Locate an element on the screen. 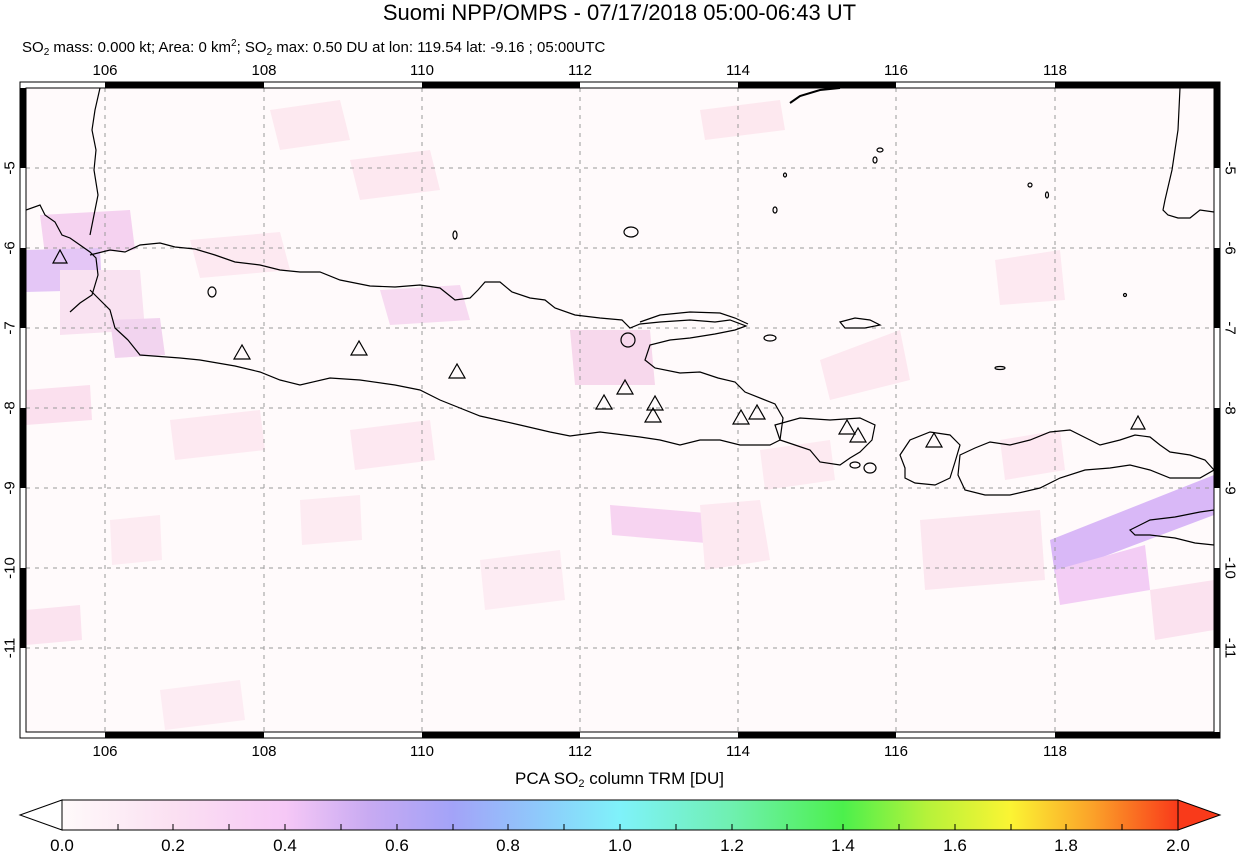 Image resolution: width=1239 pixels, height=856 pixels. lon-label-bottom: 110 is located at coordinates (422, 751).